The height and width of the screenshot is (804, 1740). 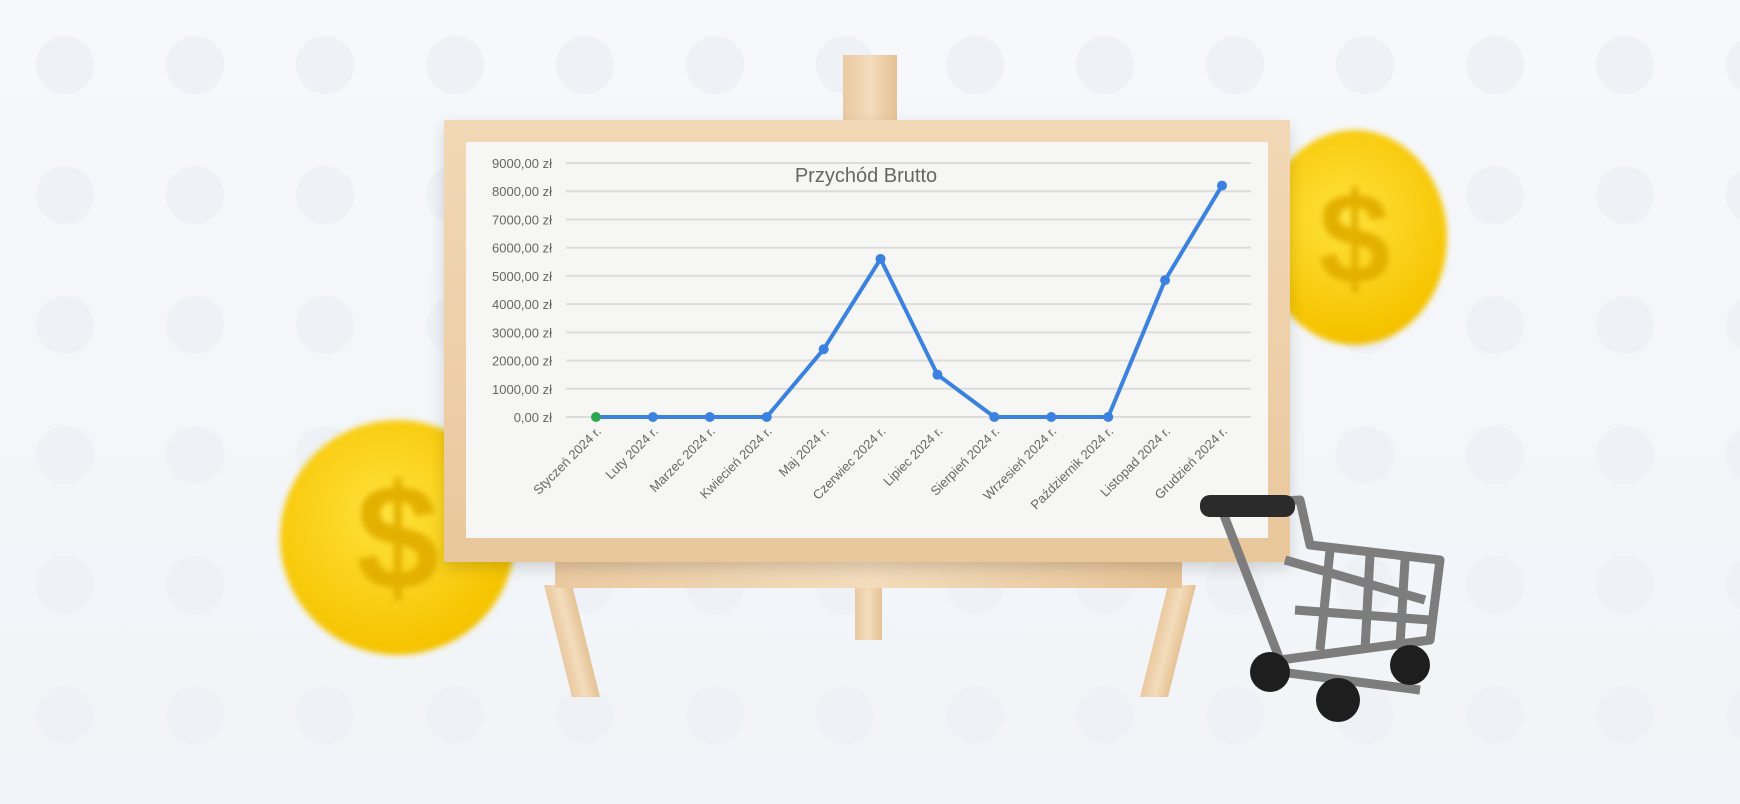 What do you see at coordinates (533, 417) in the screenshot?
I see `y-tick-label: 0,00 zł` at bounding box center [533, 417].